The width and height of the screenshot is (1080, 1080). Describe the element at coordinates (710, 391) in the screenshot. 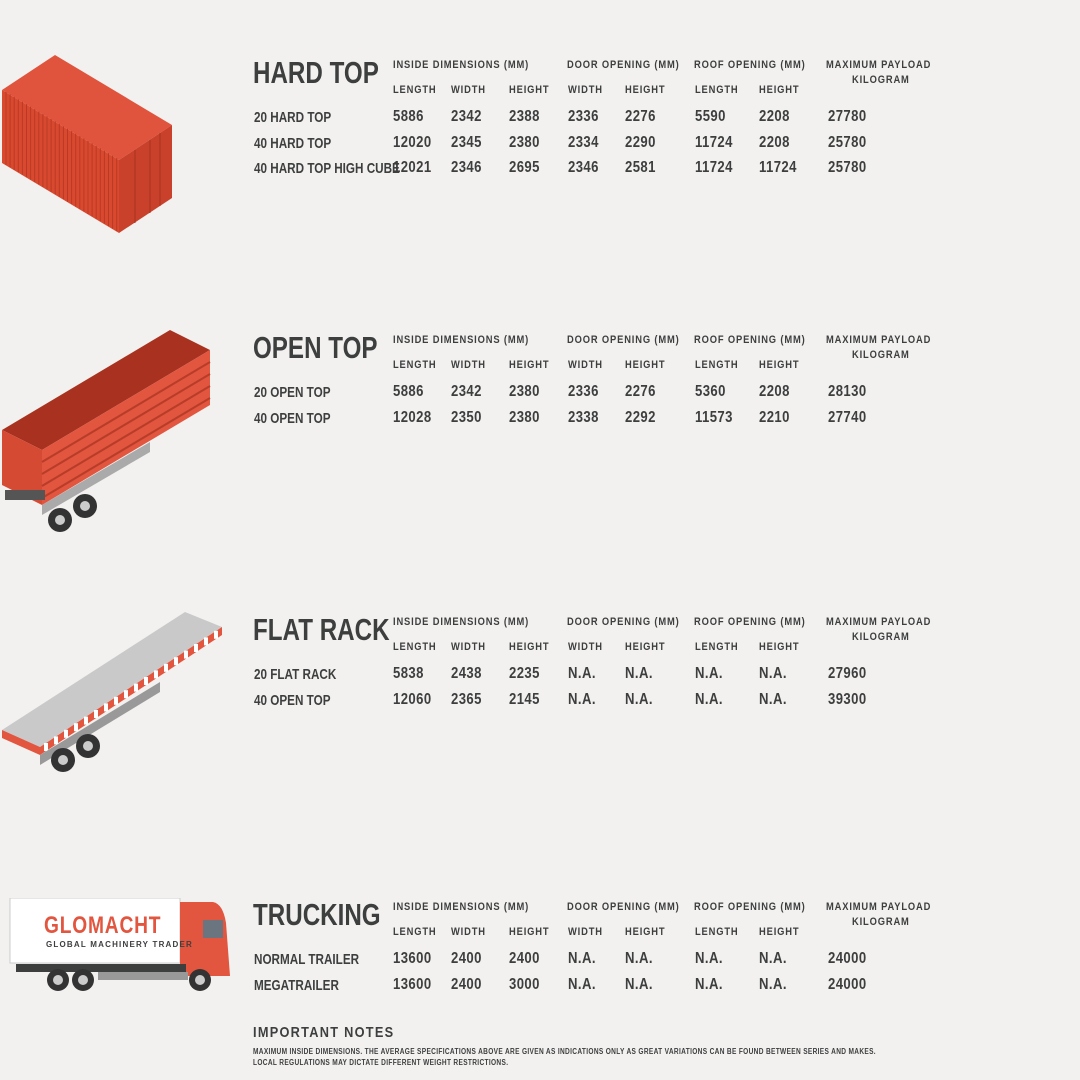

I see `table-cell: 5360` at that location.